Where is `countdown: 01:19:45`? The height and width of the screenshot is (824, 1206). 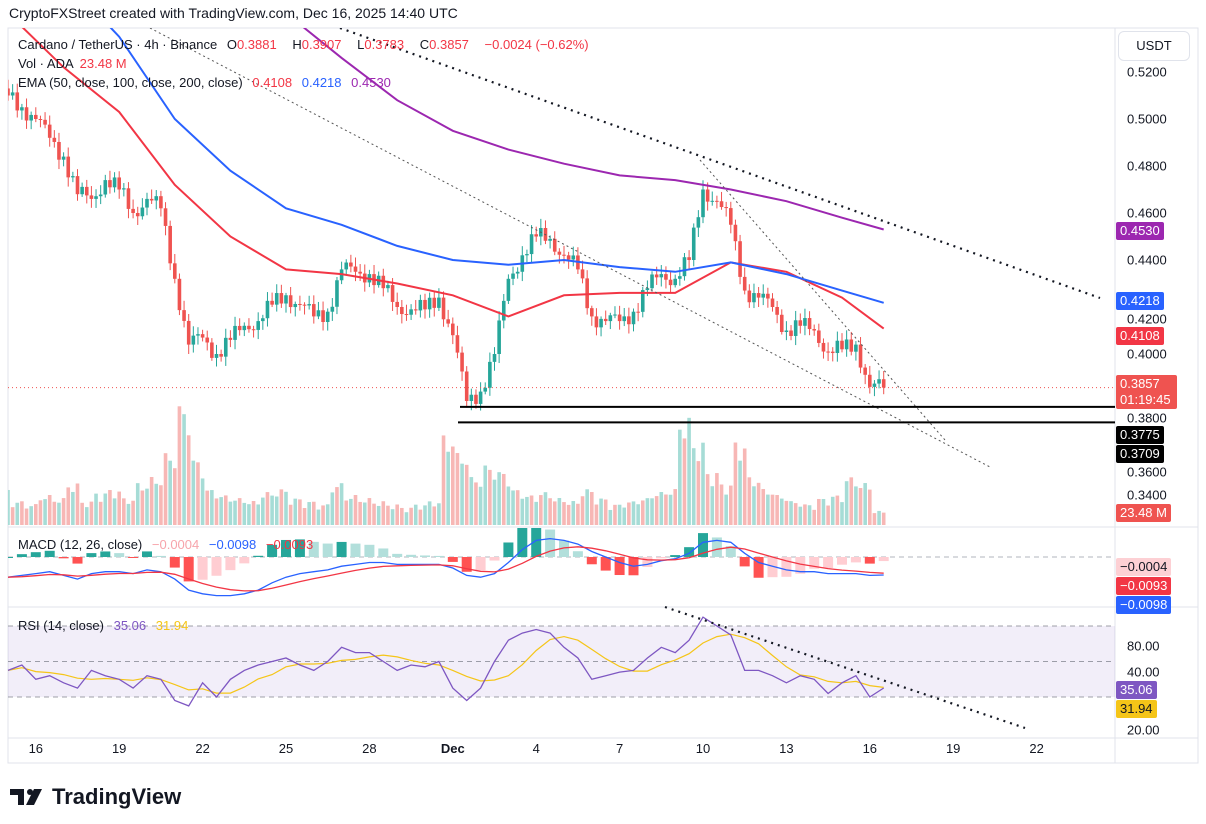 countdown: 01:19:45 is located at coordinates (1145, 399).